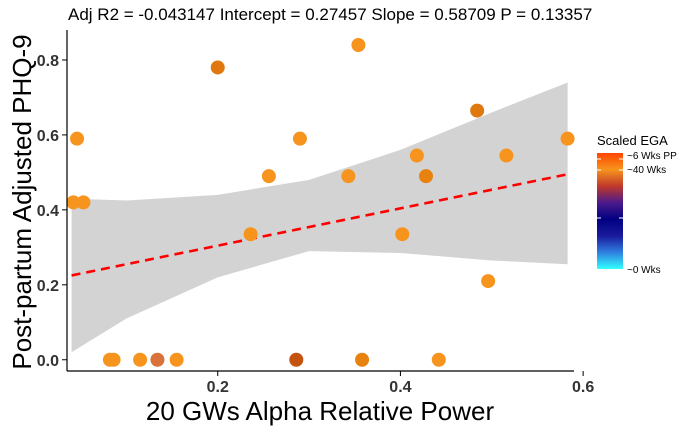  What do you see at coordinates (583, 387) in the screenshot?
I see `x-tick-label: 0.6` at bounding box center [583, 387].